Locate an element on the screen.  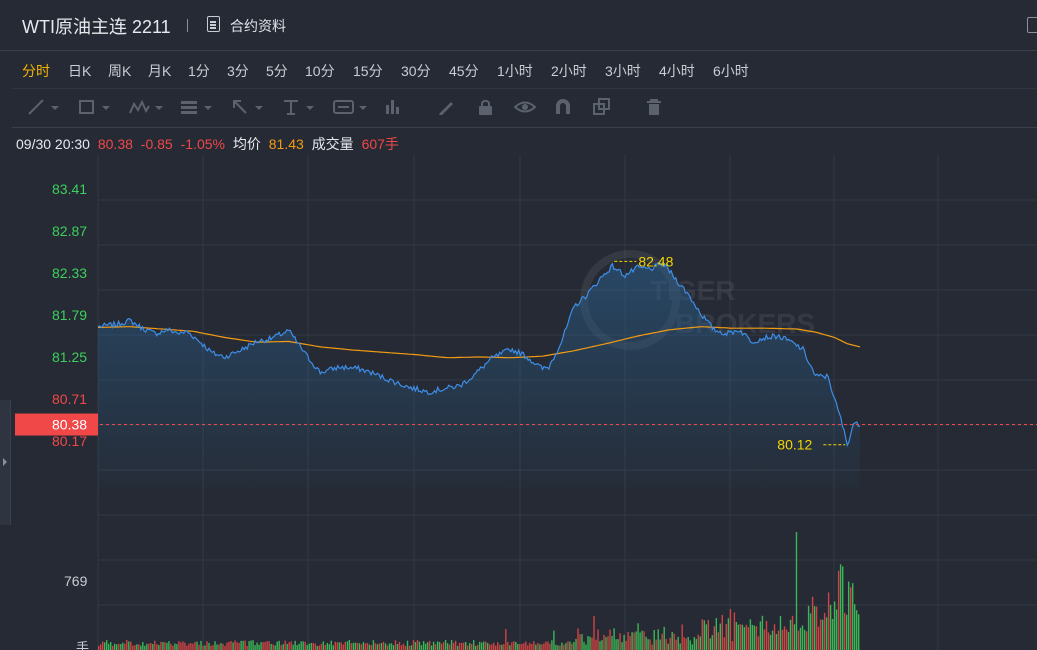
tab-period-7: 10分 is located at coordinates (320, 71).